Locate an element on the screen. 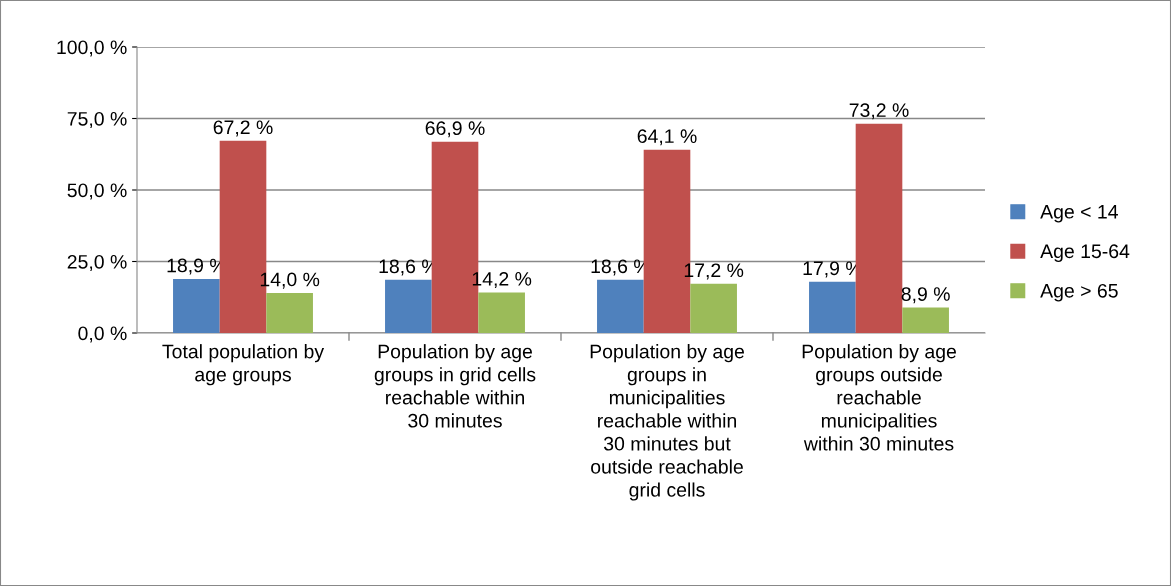 The width and height of the screenshot is (1171, 586). y-tick-label: 25,0 % is located at coordinates (97, 263).